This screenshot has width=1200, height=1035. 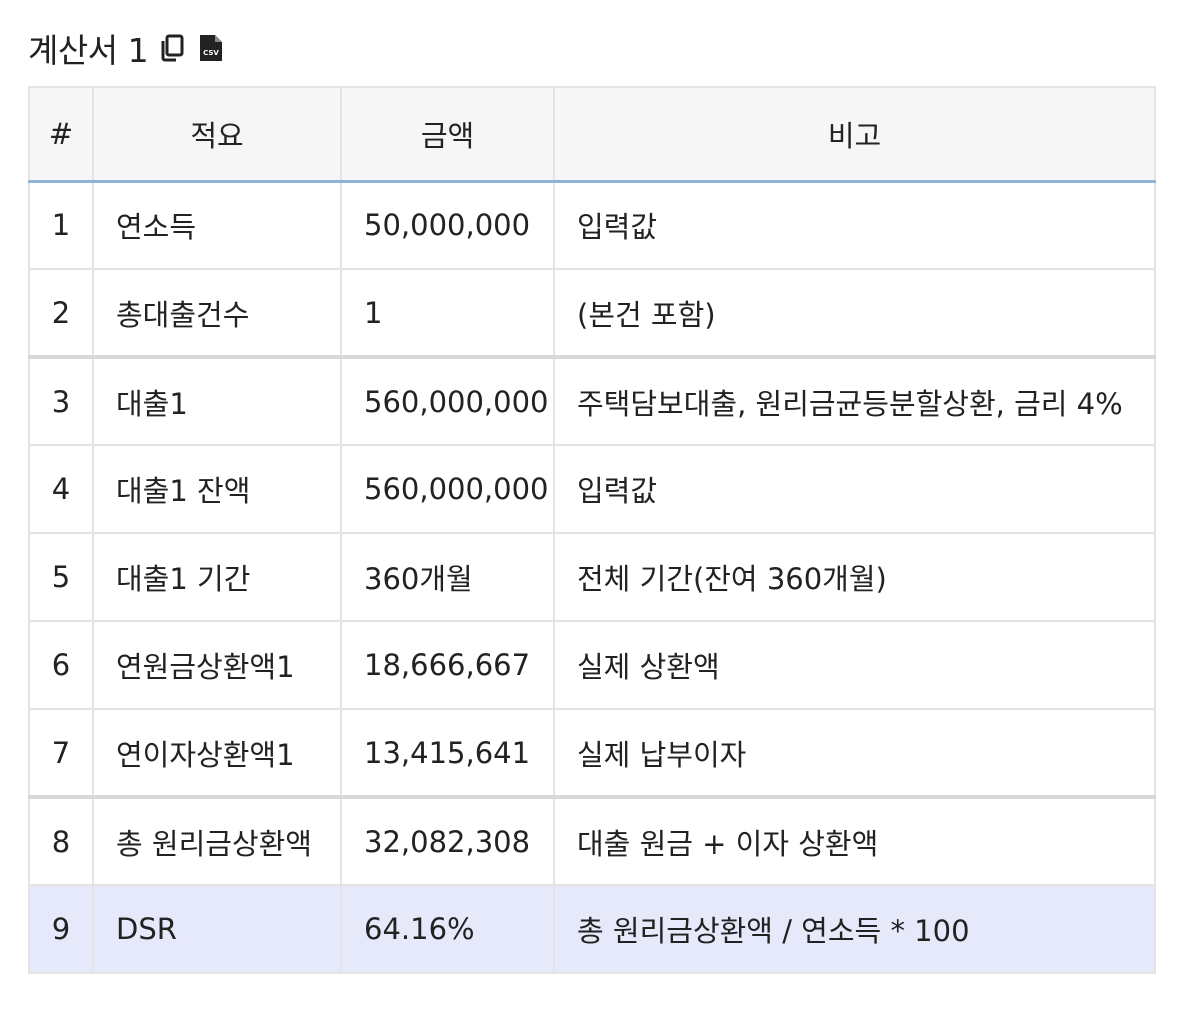 I want to click on row-description: 대출1, so click(x=217, y=400).